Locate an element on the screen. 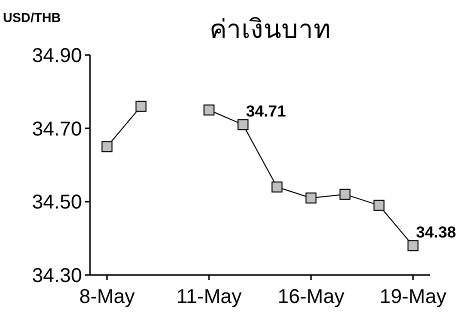 The height and width of the screenshot is (335, 469). ytick: 34.90 is located at coordinates (57, 56).